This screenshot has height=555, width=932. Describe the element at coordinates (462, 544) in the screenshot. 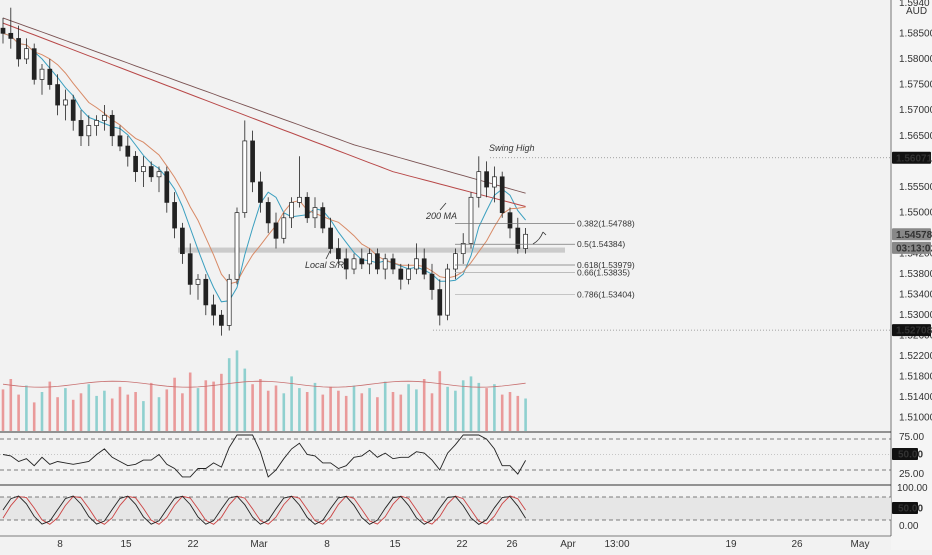

I see `x-tick-label: 22` at that location.